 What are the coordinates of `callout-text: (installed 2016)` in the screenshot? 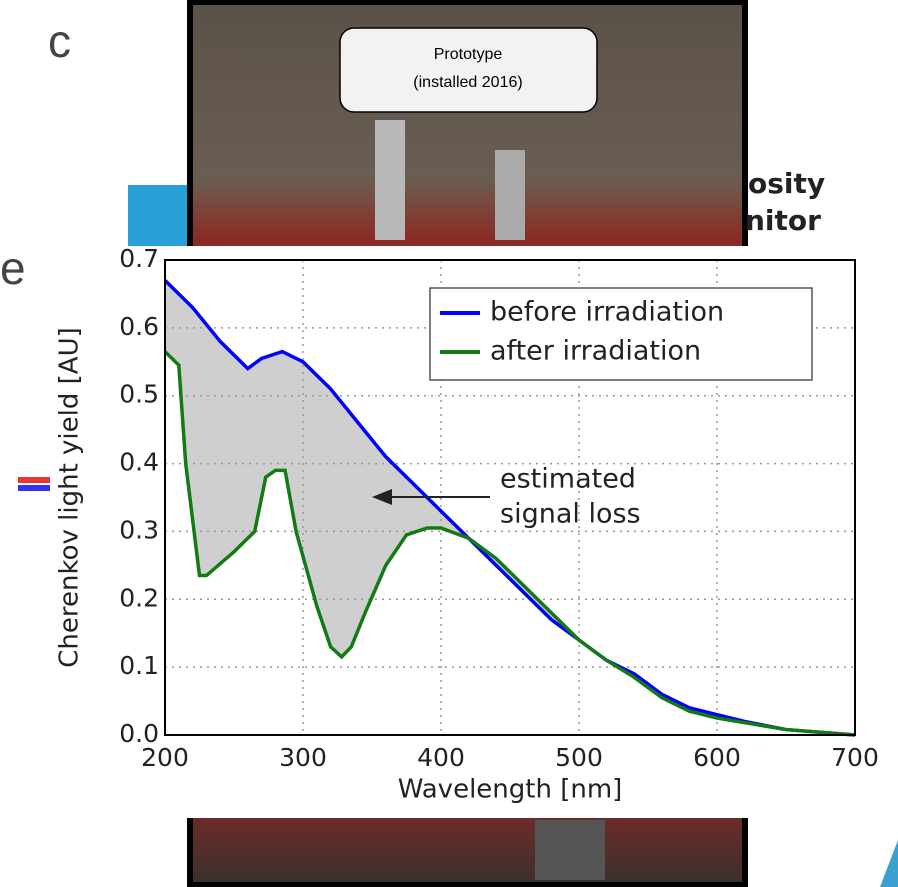 It's located at (467, 82).